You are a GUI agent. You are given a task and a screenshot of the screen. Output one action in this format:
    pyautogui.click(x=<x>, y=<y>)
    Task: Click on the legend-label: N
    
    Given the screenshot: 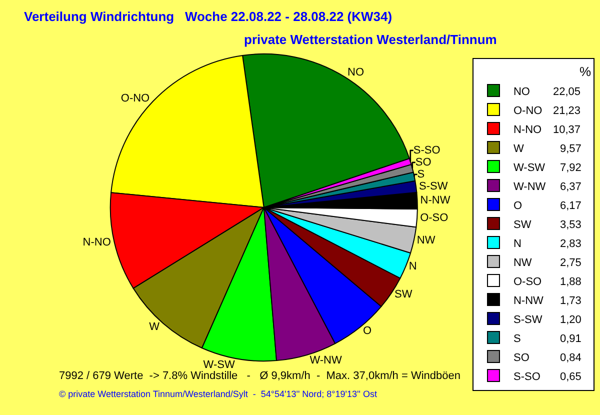 What is the action you would take?
    pyautogui.click(x=517, y=244)
    